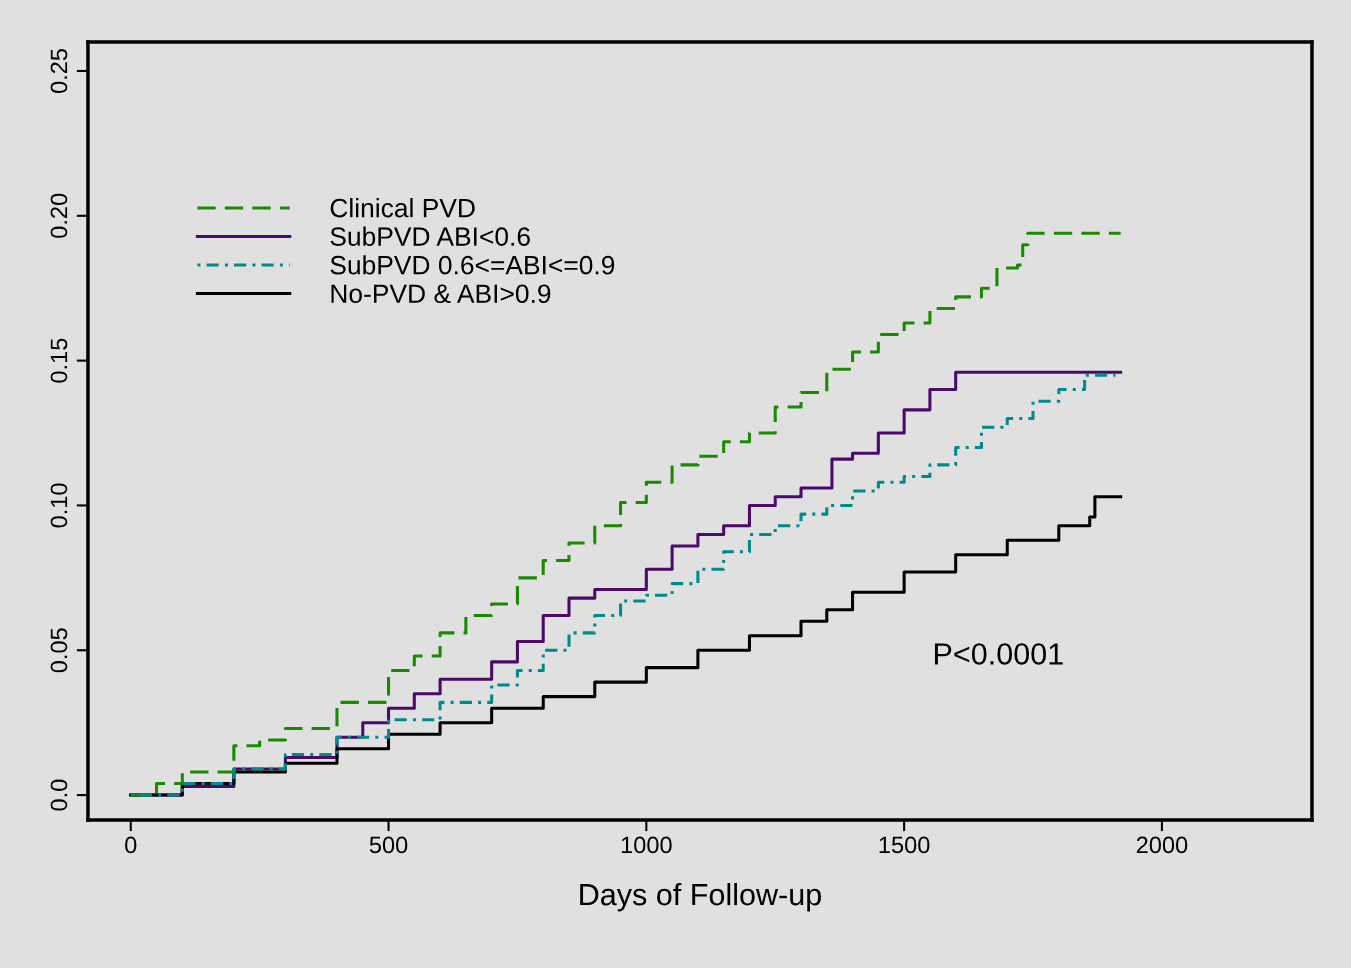 The width and height of the screenshot is (1351, 968). What do you see at coordinates (59, 71) in the screenshot?
I see `y-tick-label: 0.25` at bounding box center [59, 71].